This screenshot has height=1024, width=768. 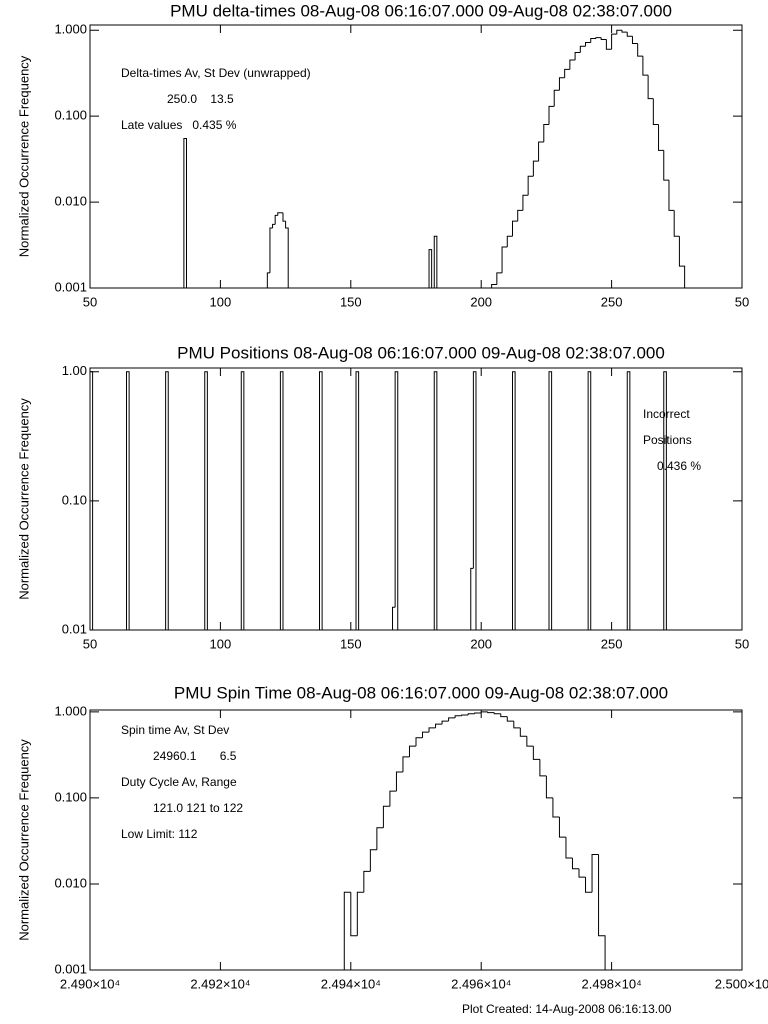 What do you see at coordinates (74, 628) in the screenshot?
I see `y-tick-label: 0.01` at bounding box center [74, 628].